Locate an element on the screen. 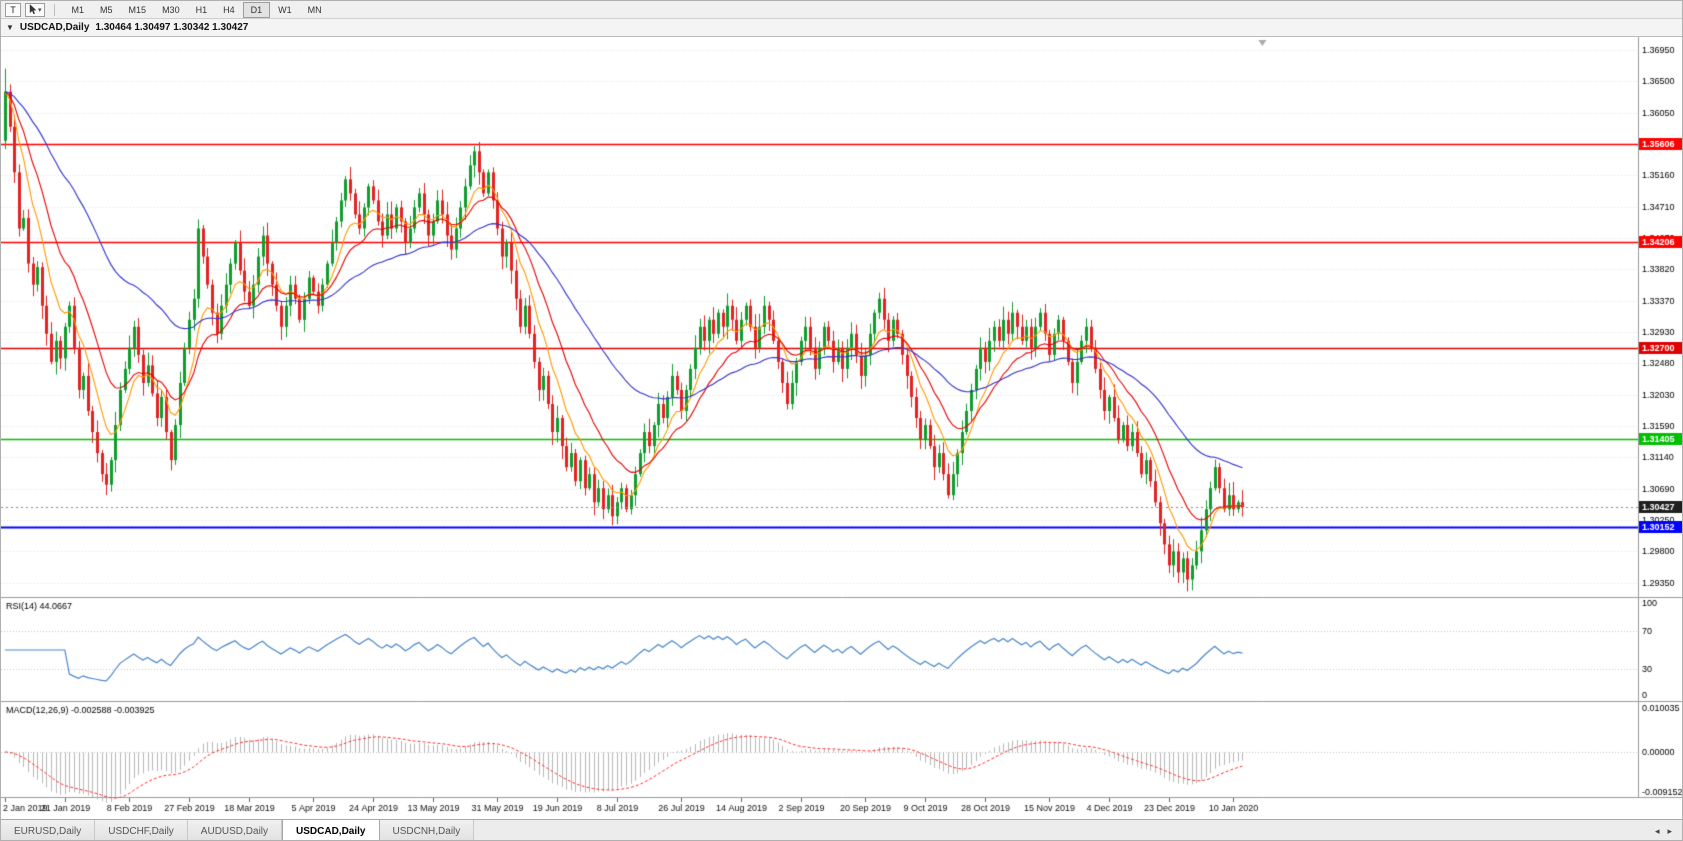 This screenshot has height=841, width=1683. chevron-down-icon: ▾ is located at coordinates (40, 10).